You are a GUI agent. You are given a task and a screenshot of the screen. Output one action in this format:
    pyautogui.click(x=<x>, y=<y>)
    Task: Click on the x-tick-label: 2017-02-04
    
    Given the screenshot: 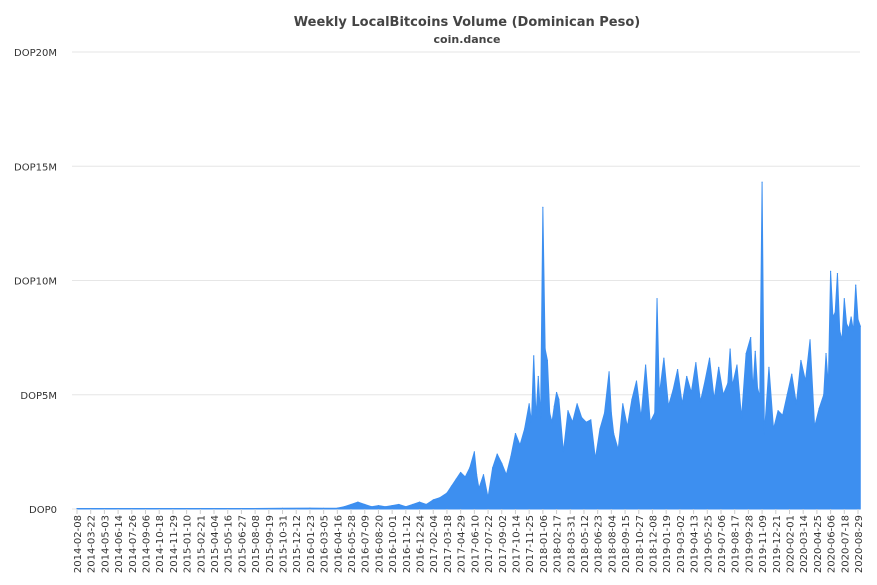 What is the action you would take?
    pyautogui.click(x=434, y=544)
    